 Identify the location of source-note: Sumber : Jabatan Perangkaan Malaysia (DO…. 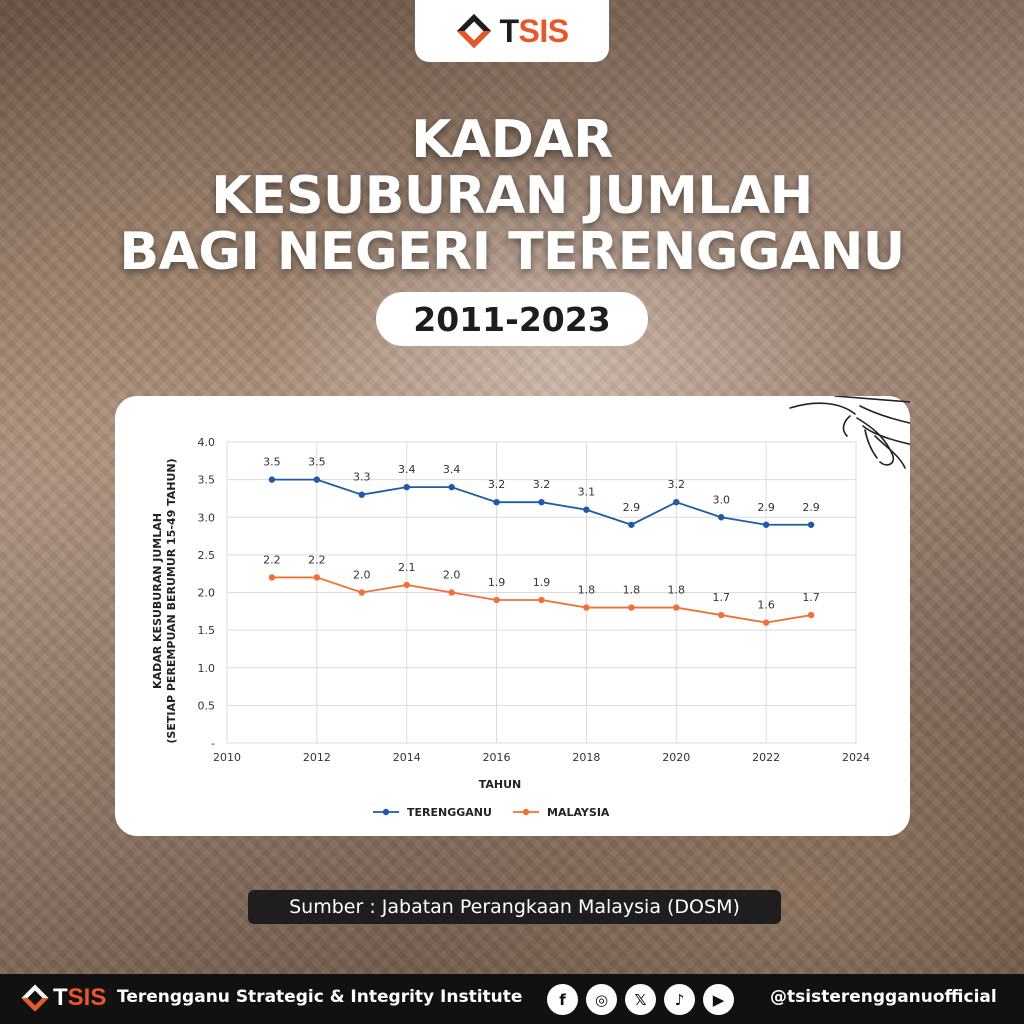
(514, 907).